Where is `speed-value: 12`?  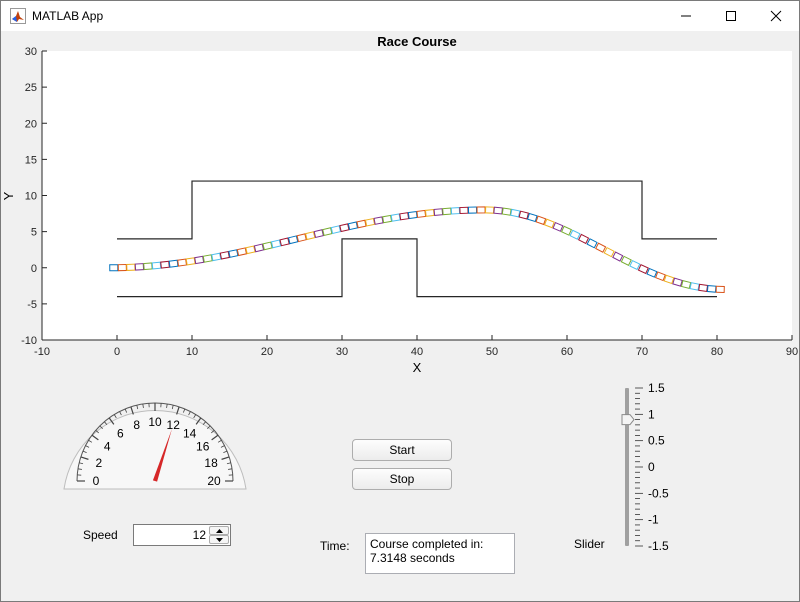 speed-value: 12 is located at coordinates (199, 535).